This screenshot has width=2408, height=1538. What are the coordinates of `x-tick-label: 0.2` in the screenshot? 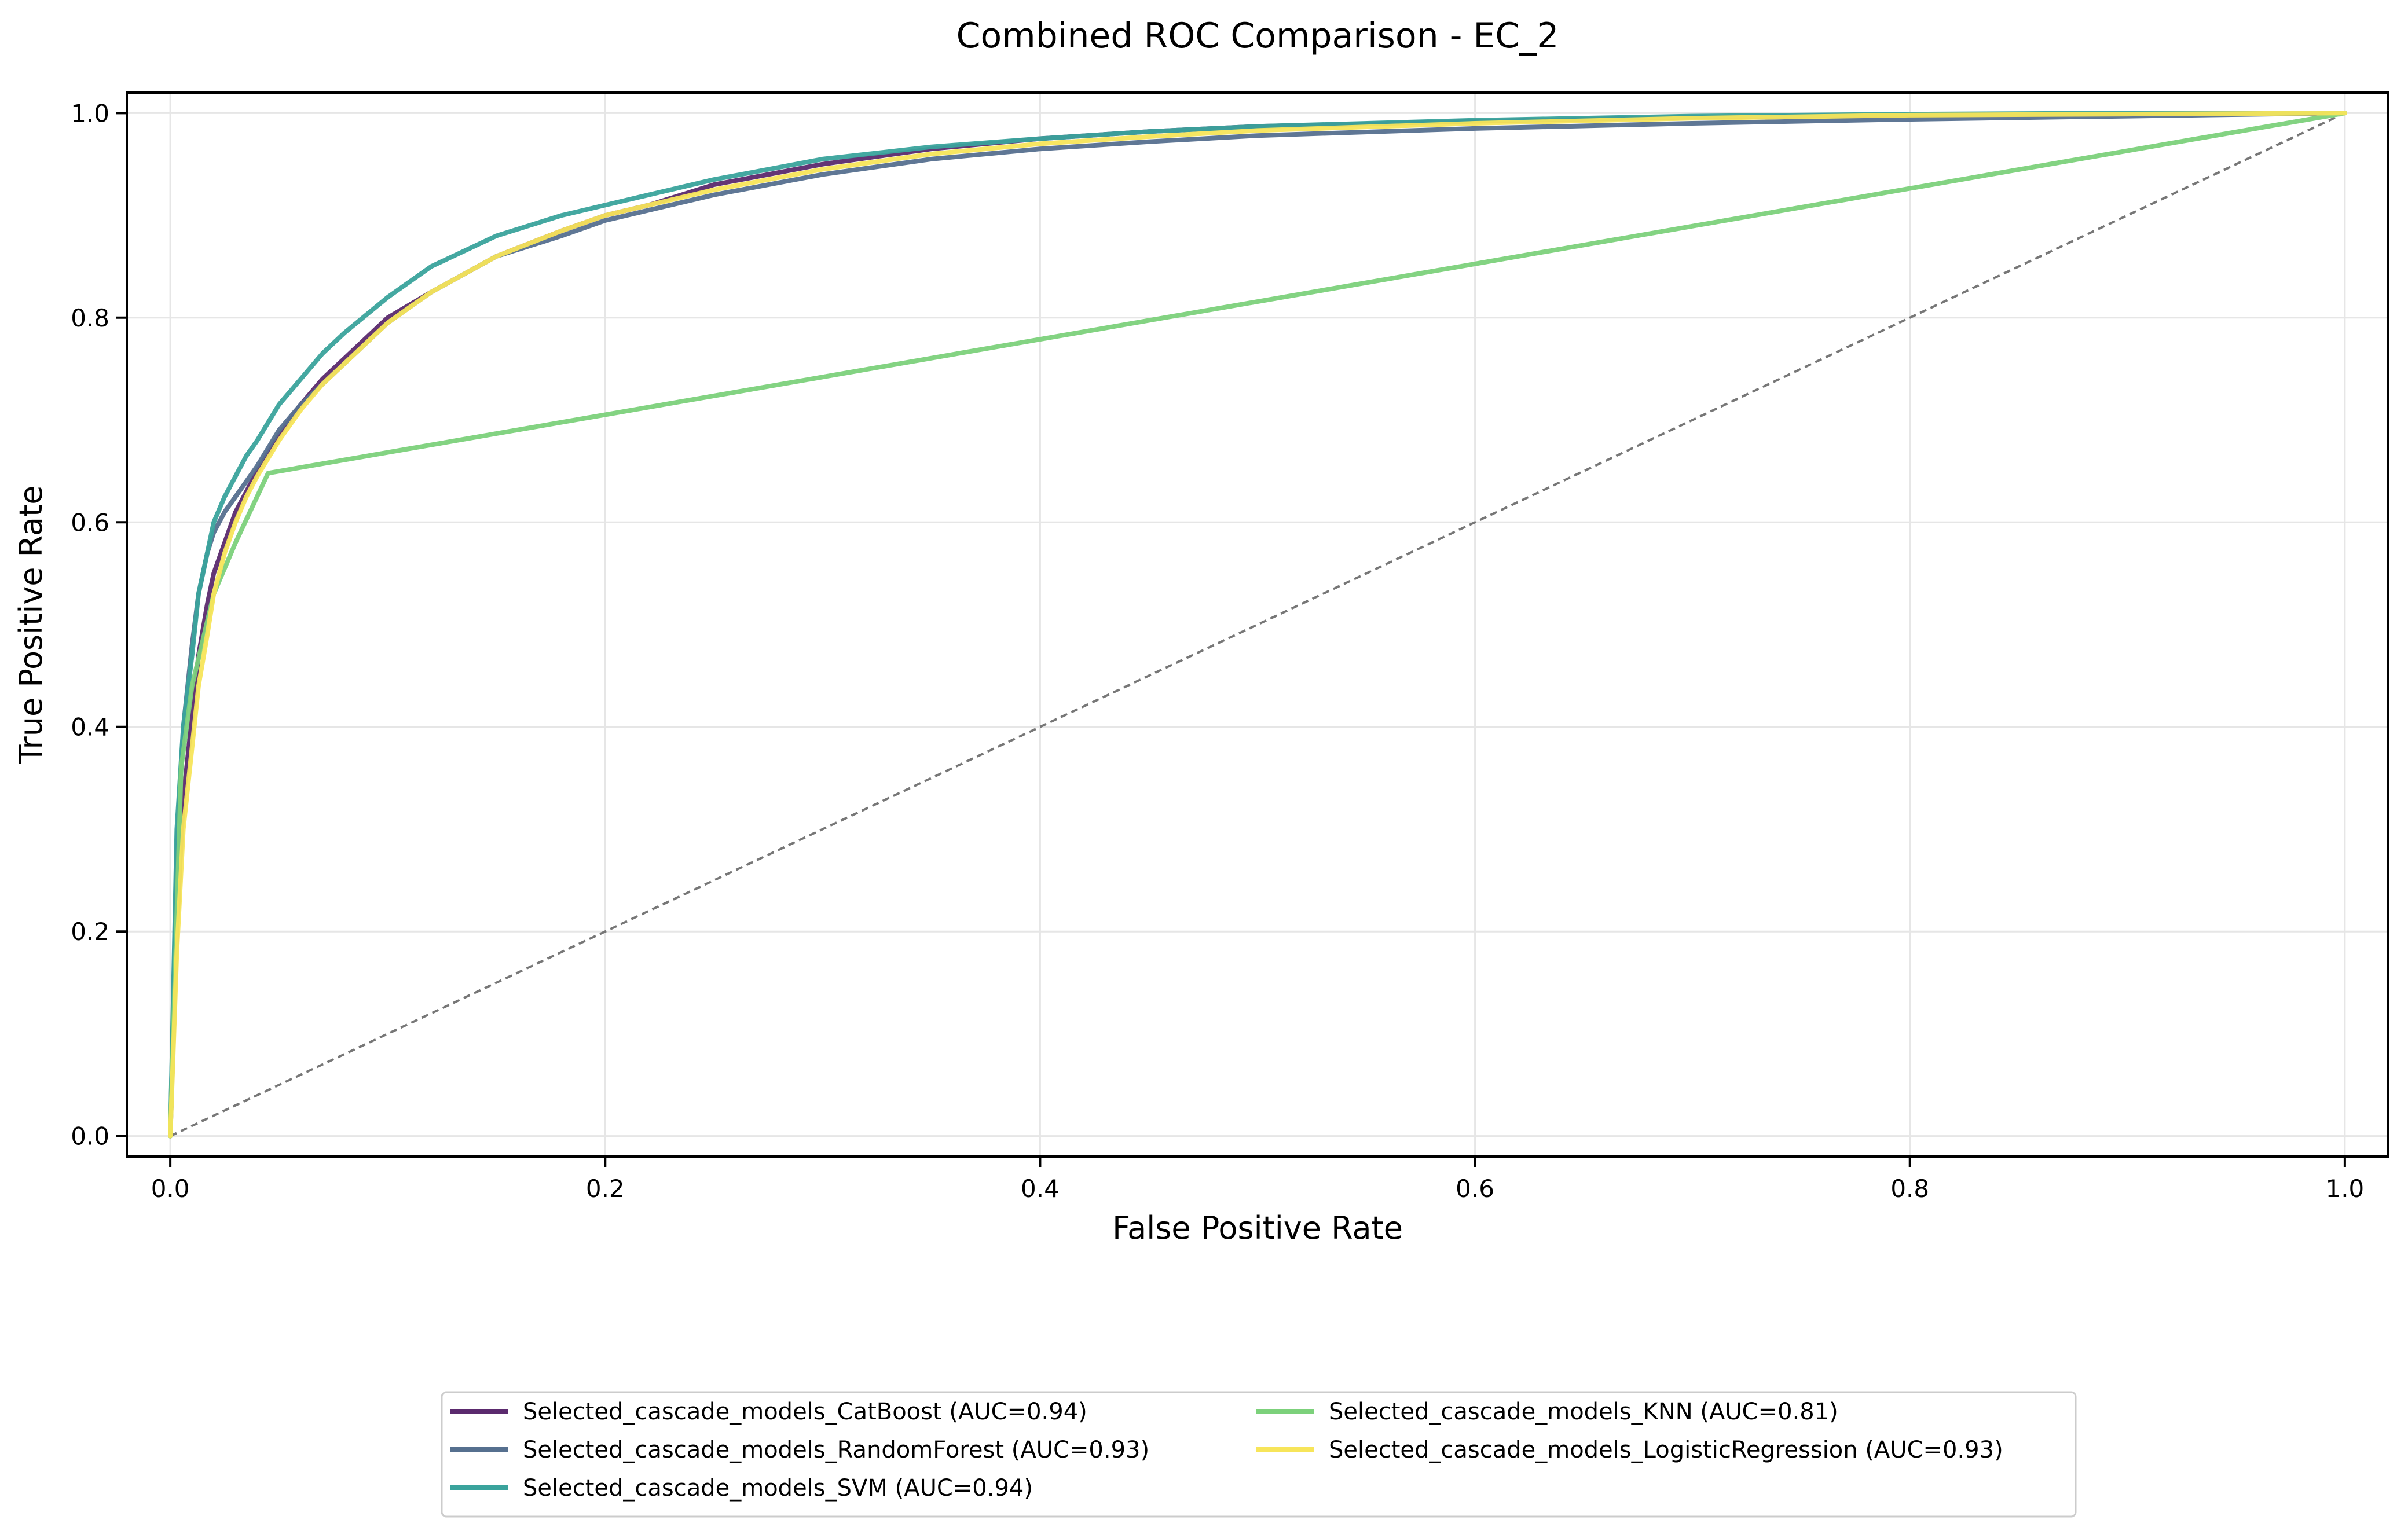 It's located at (605, 1188).